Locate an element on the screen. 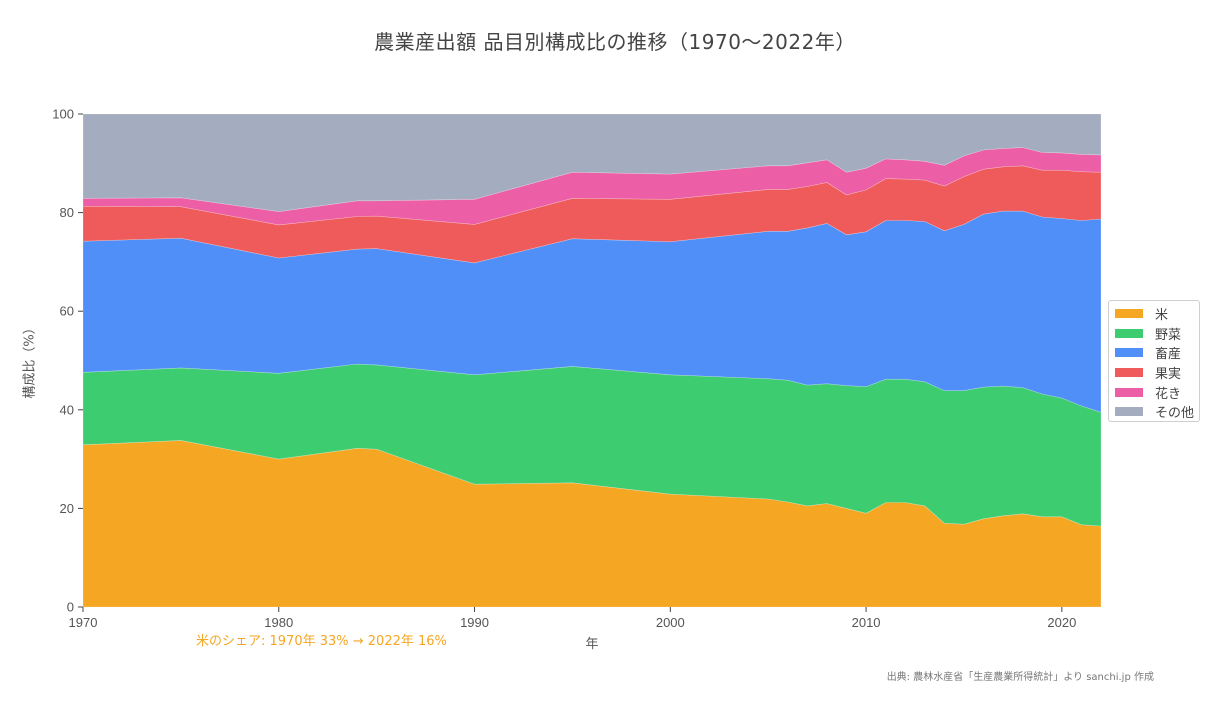 This screenshot has height=710, width=1230. tick-label: 2000 is located at coordinates (670, 622).